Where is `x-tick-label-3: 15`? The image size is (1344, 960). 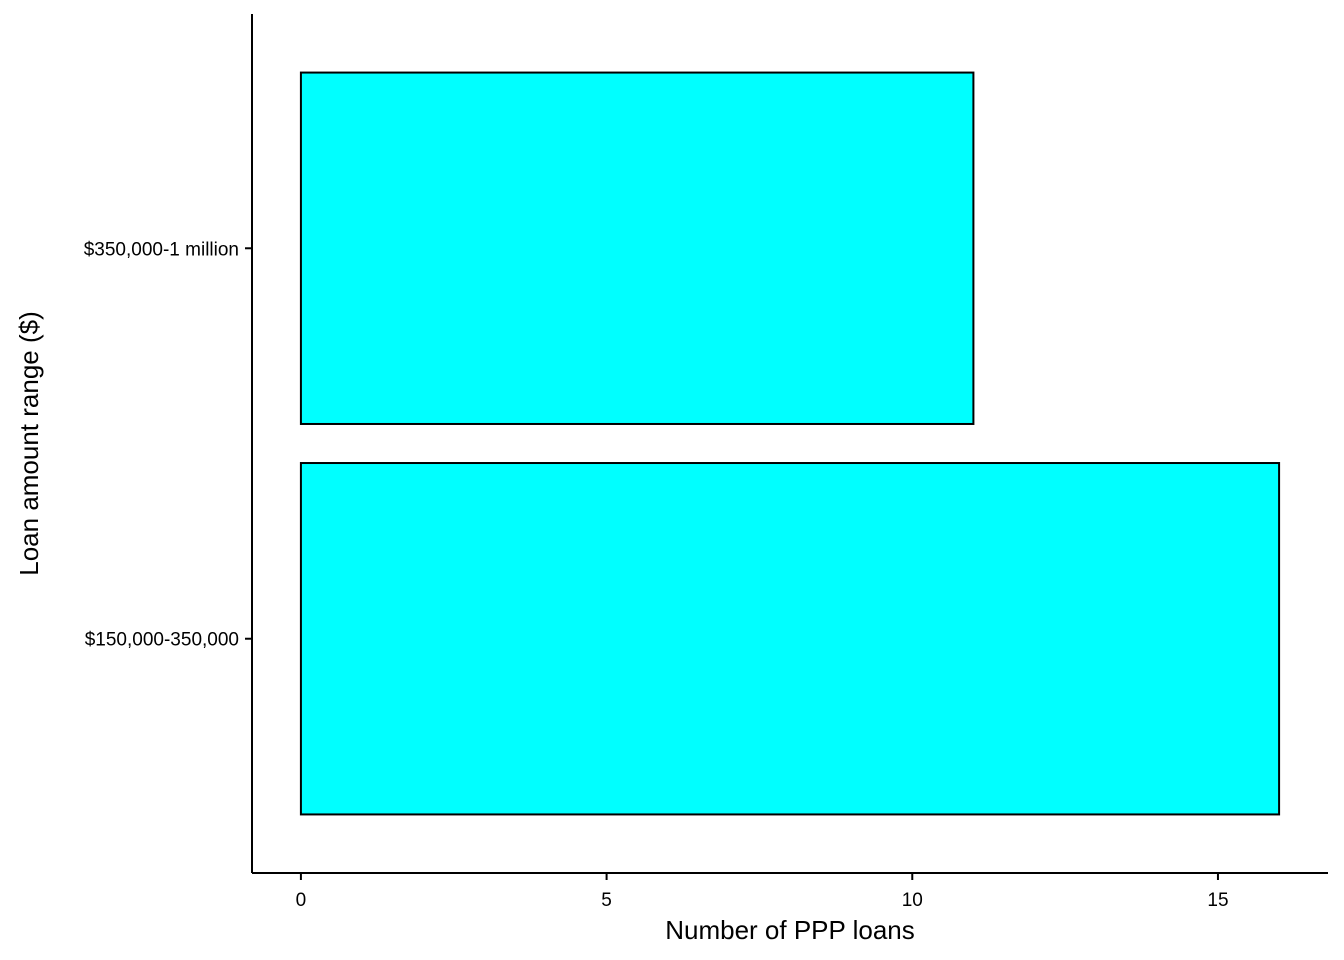
x-tick-label-3: 15 is located at coordinates (1217, 900).